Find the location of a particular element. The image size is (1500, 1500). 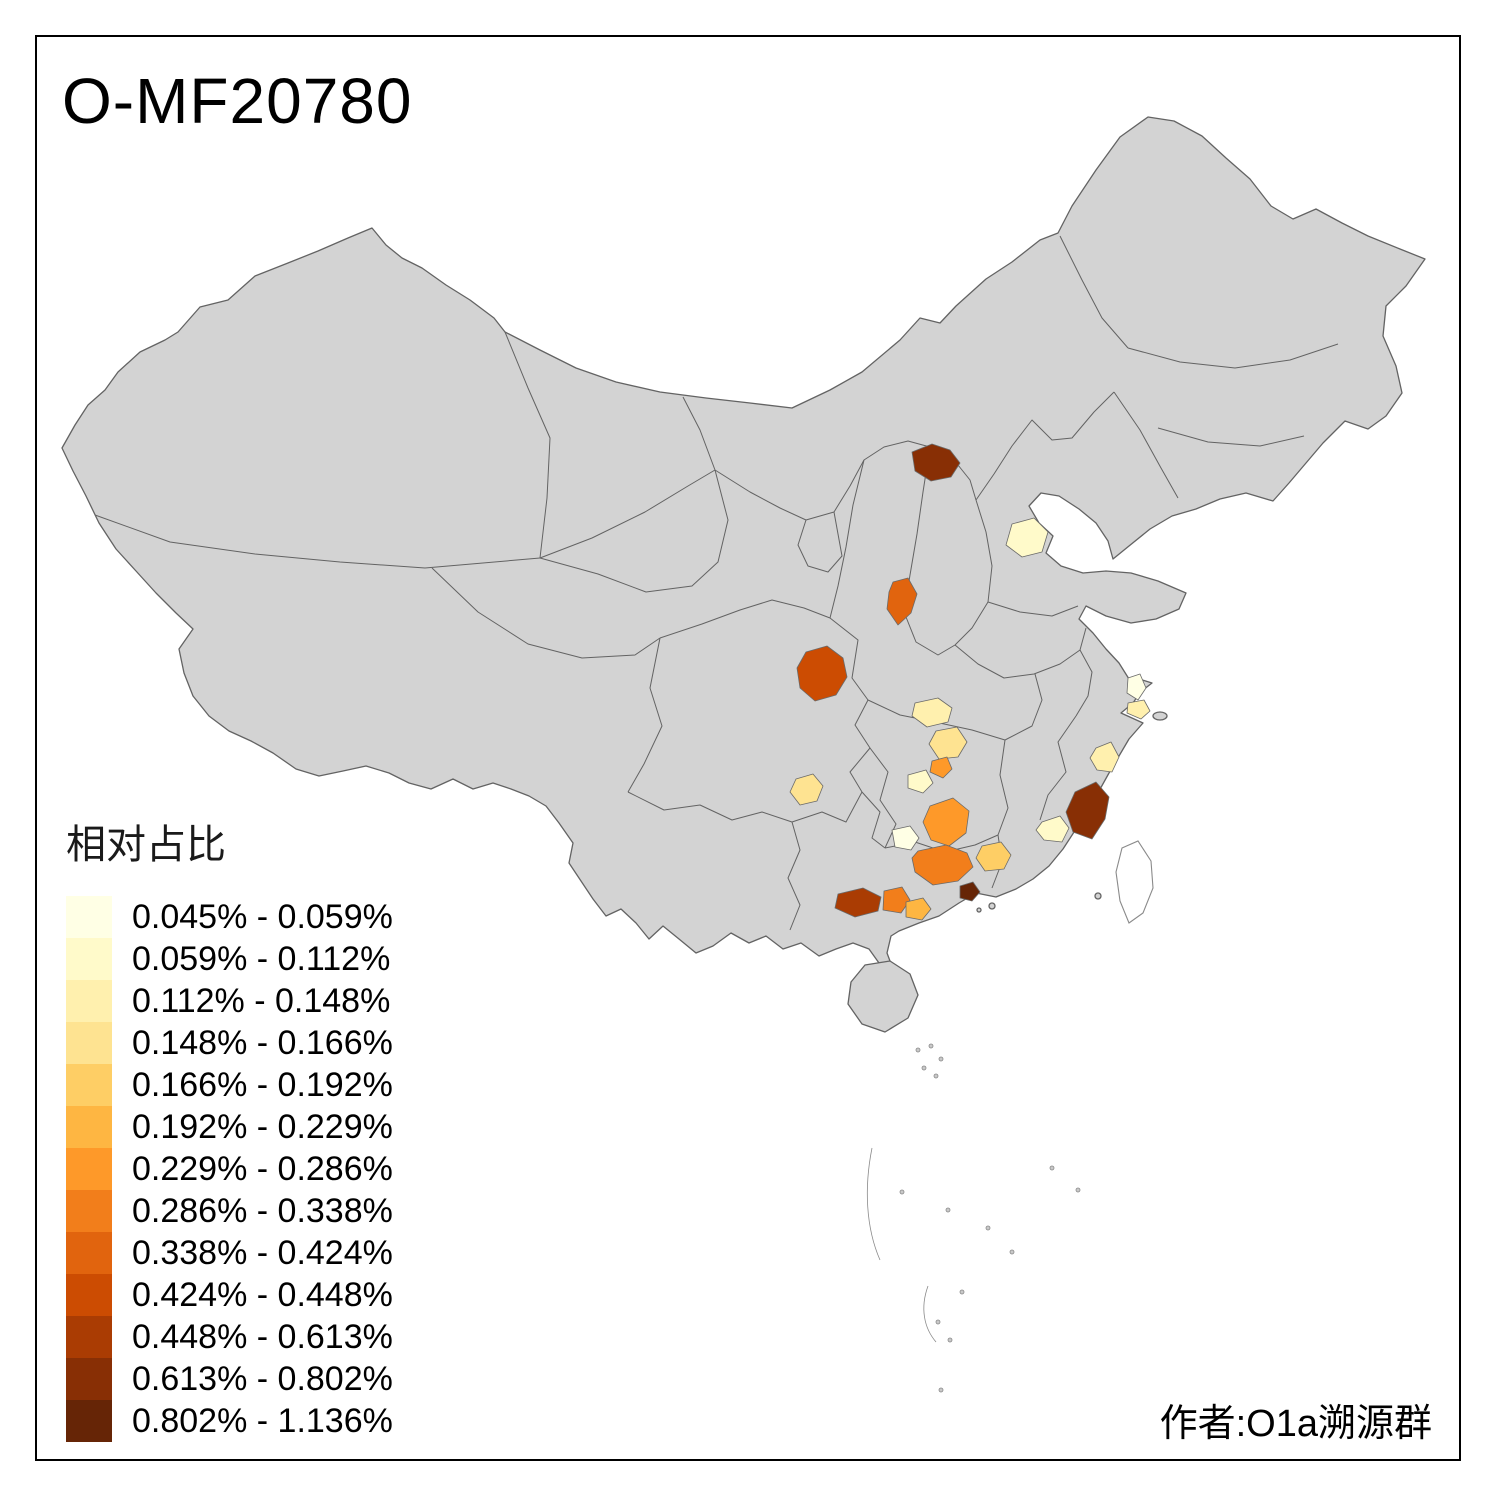

legend-item: 0.148% - 0.166% is located at coordinates (229, 1043).